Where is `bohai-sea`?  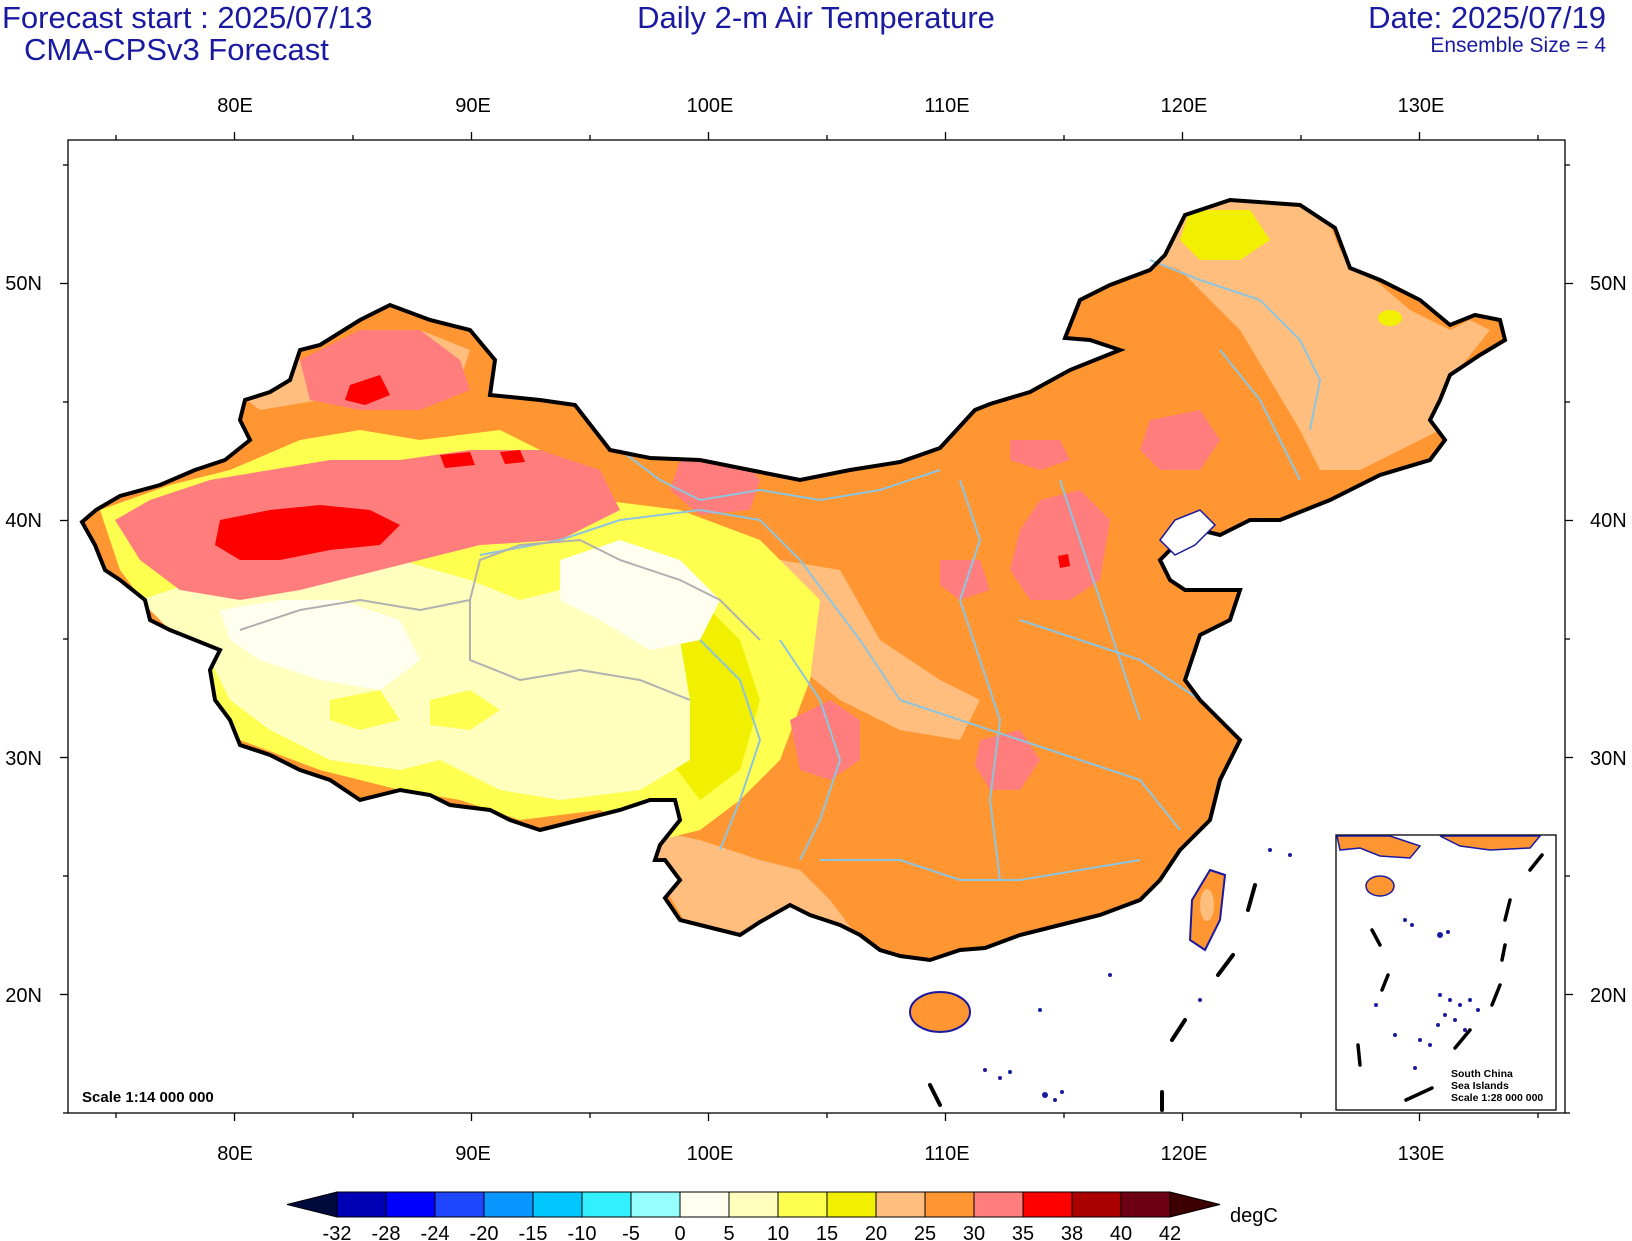
bohai-sea is located at coordinates (1188, 532).